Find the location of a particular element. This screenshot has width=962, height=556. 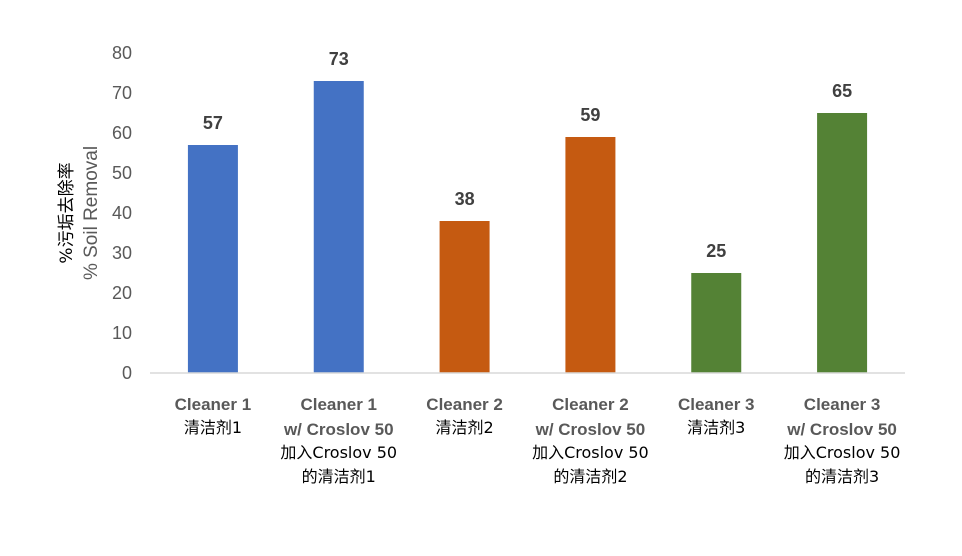

y-tick-label: 20 is located at coordinates (122, 293).